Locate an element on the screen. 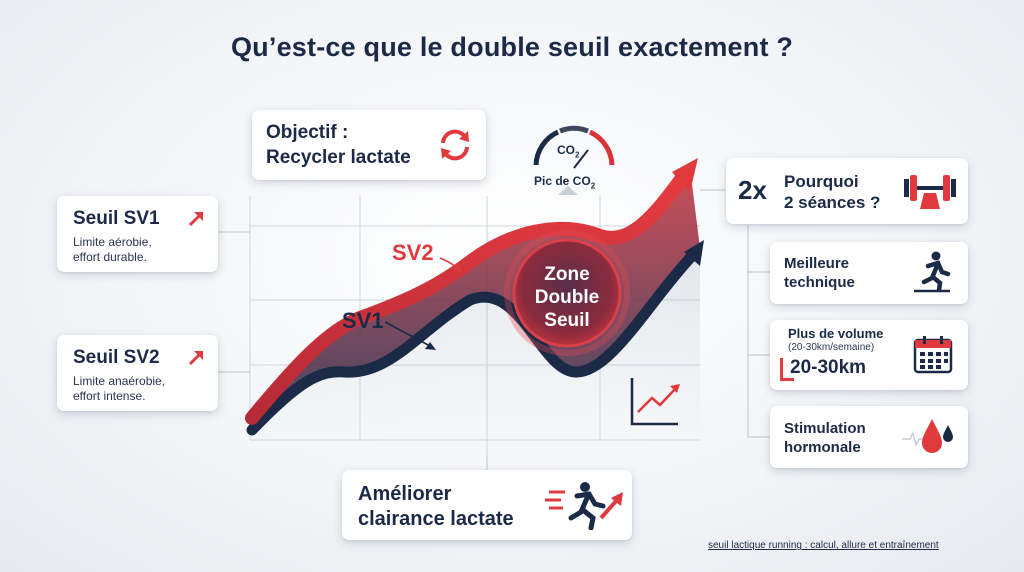  right-item-3-line-2: hormonale is located at coordinates (822, 447).